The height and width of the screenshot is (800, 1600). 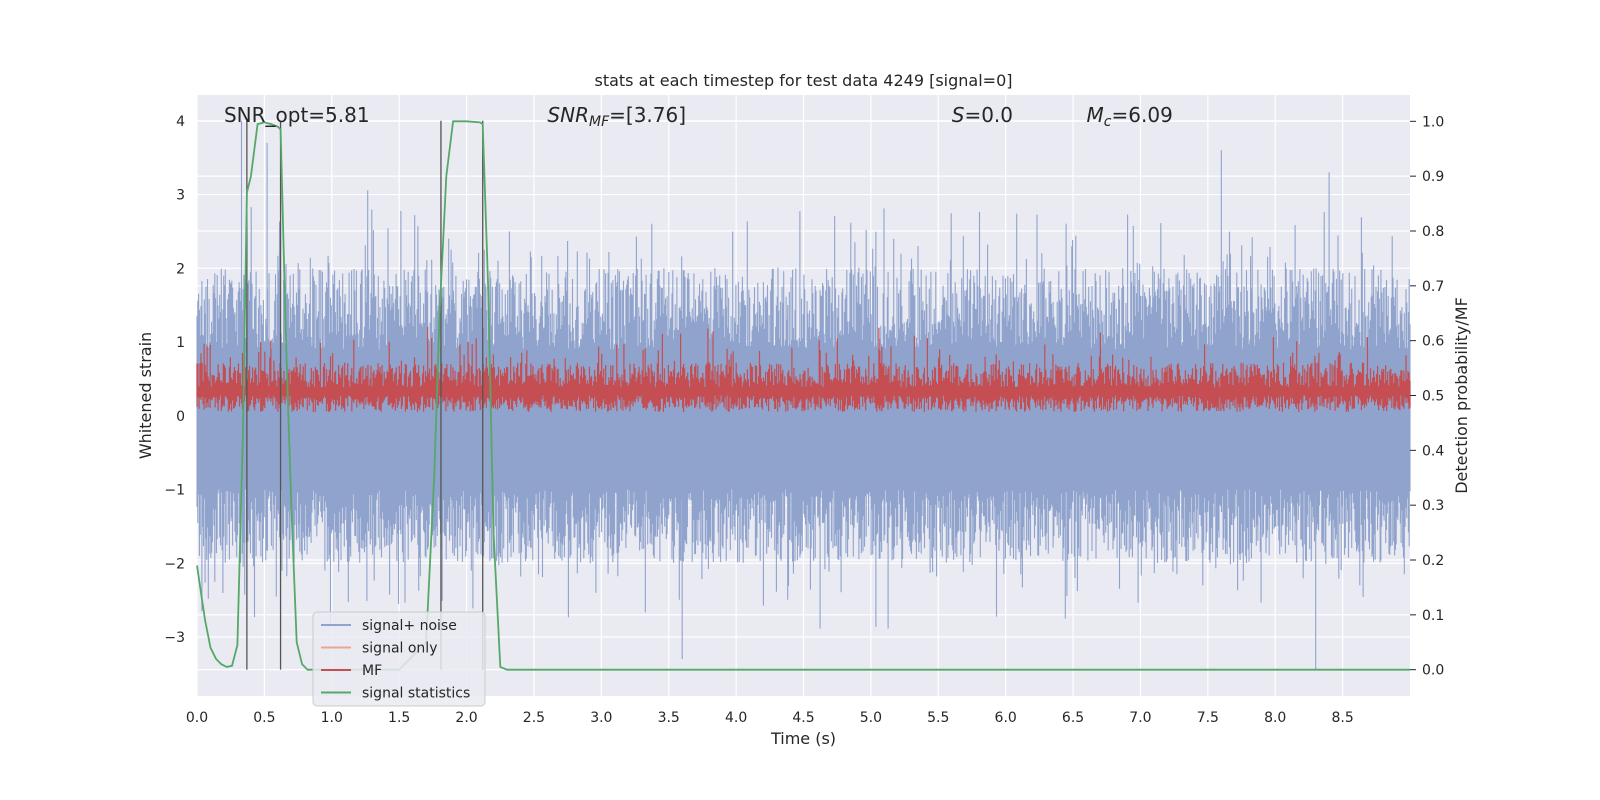 What do you see at coordinates (1208, 718) in the screenshot?
I see `x-tick-label: 7.5` at bounding box center [1208, 718].